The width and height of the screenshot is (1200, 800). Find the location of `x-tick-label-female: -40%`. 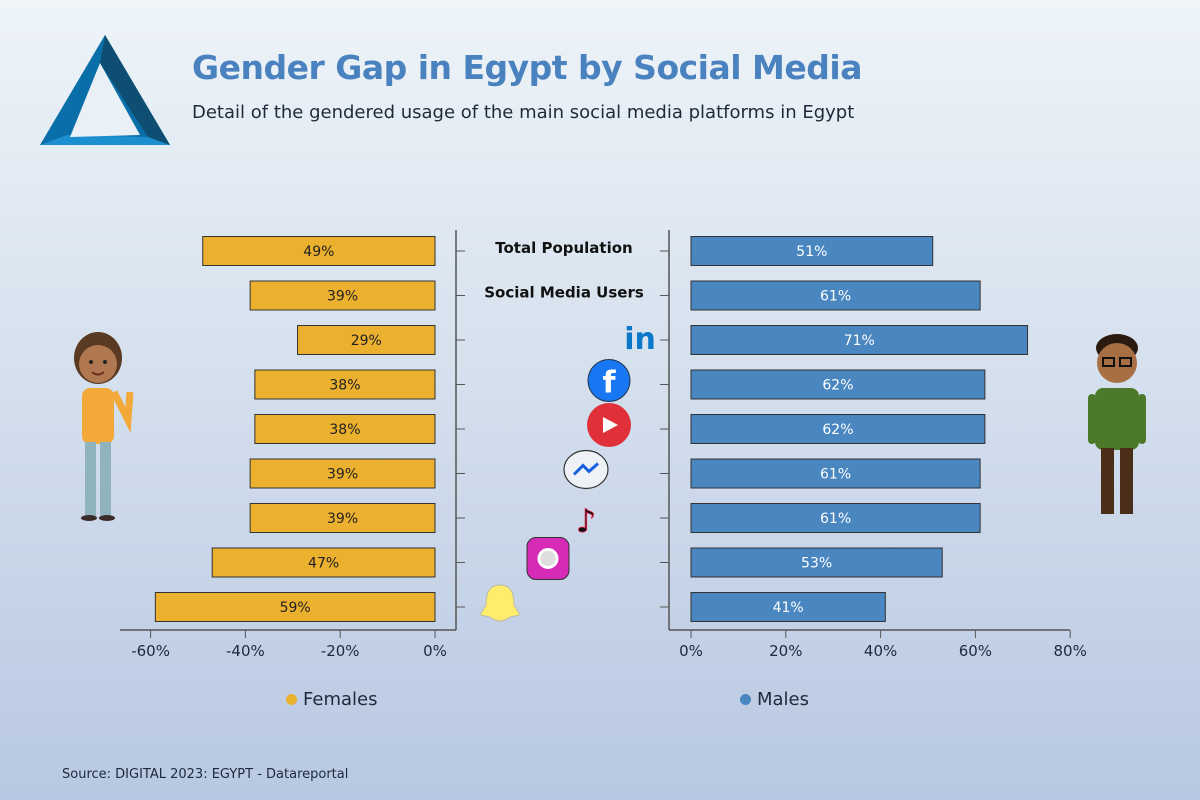

x-tick-label-female: -40% is located at coordinates (245, 651).